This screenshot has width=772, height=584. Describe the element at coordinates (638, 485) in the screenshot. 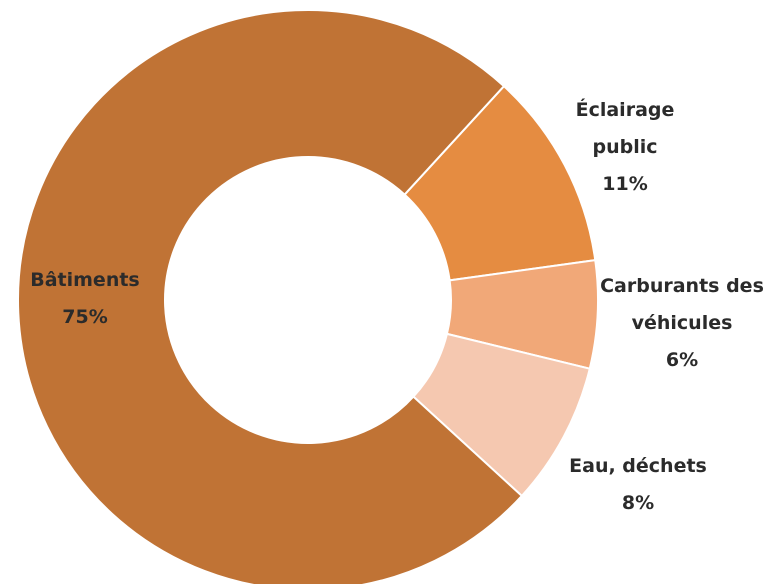

I see `slice-label: Eau, déchets 8%` at that location.